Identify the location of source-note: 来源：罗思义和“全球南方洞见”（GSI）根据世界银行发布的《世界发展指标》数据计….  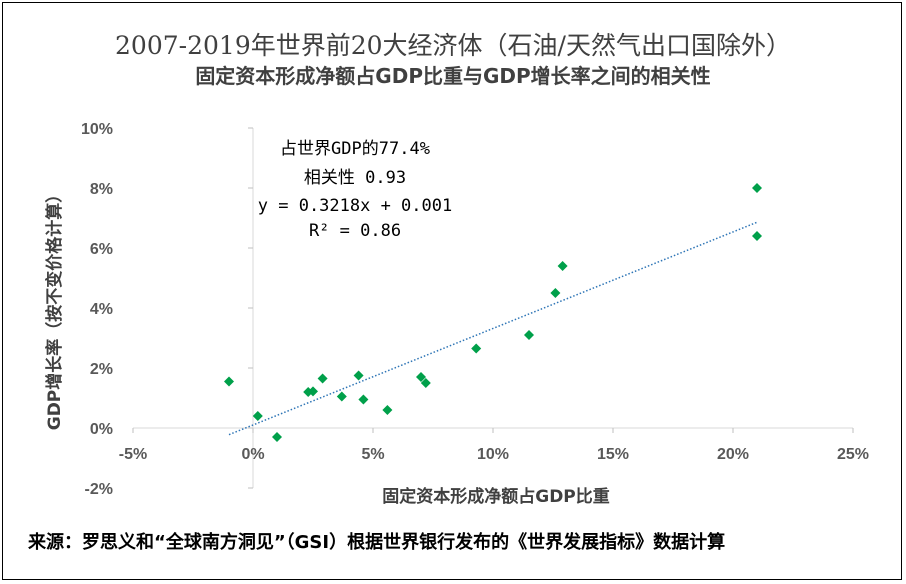
(377, 542).